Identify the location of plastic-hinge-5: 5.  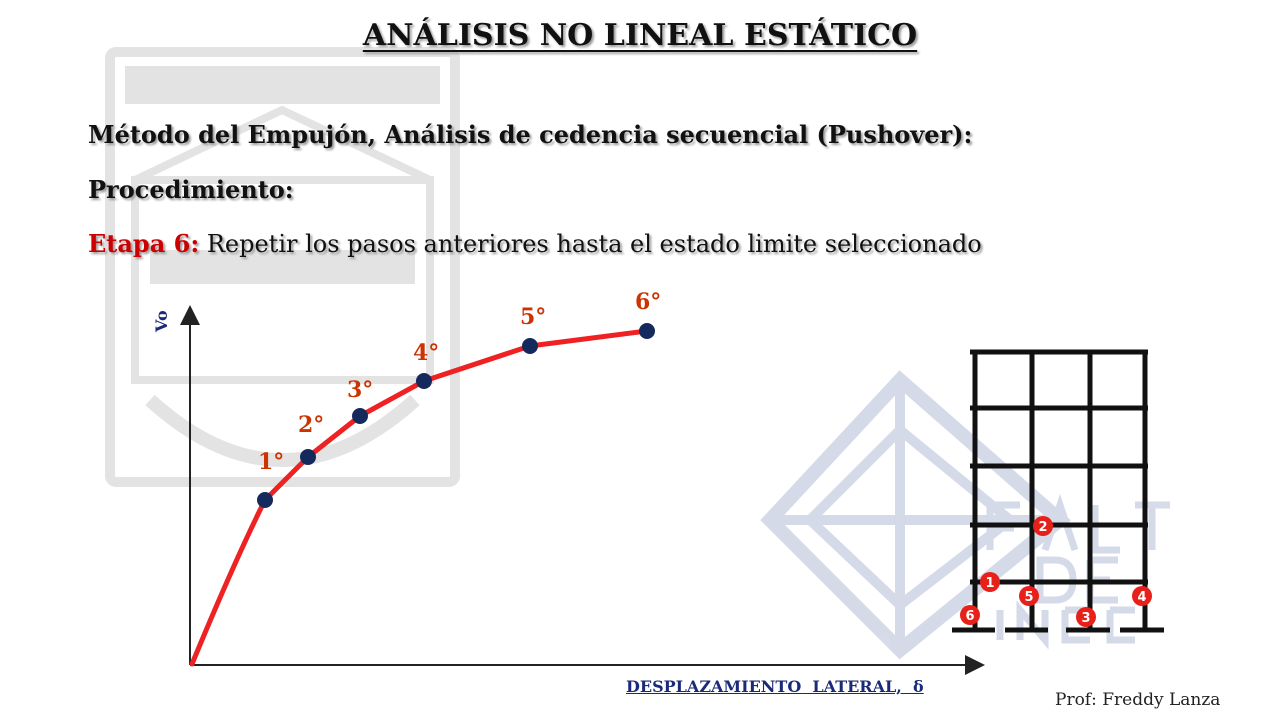
(1029, 596).